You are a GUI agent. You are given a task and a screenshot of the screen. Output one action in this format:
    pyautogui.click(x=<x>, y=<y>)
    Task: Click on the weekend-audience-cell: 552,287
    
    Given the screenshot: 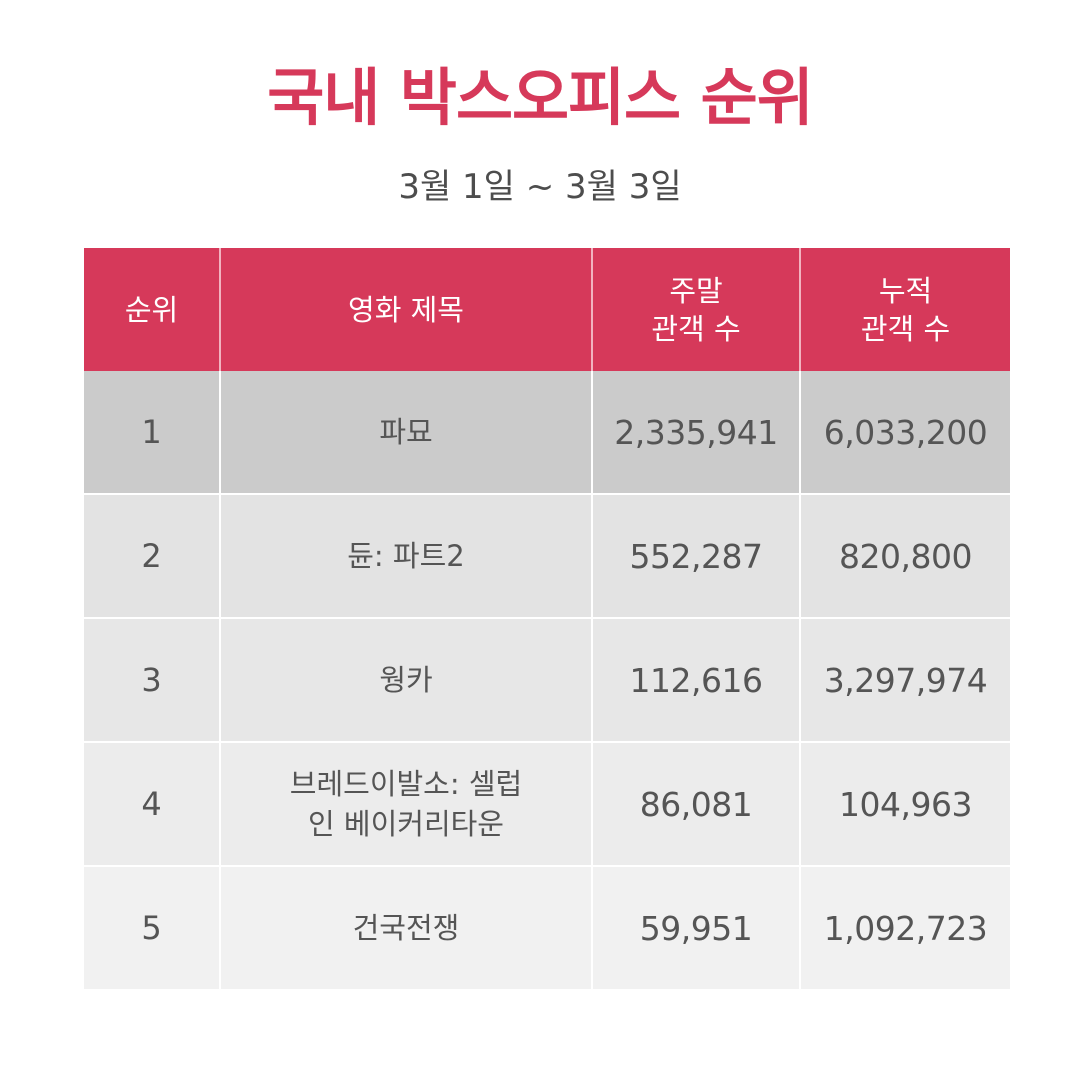 What is the action you would take?
    pyautogui.click(x=696, y=556)
    